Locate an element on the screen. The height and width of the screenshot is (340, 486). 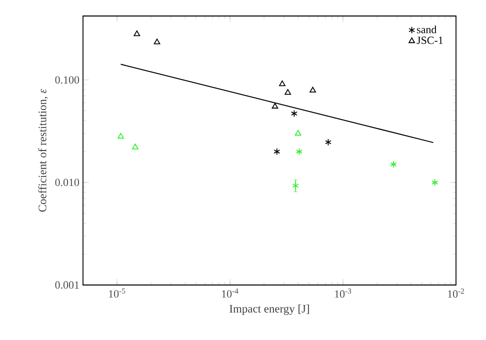
x-tick-label: 10$^{-3}$ is located at coordinates (343, 293).